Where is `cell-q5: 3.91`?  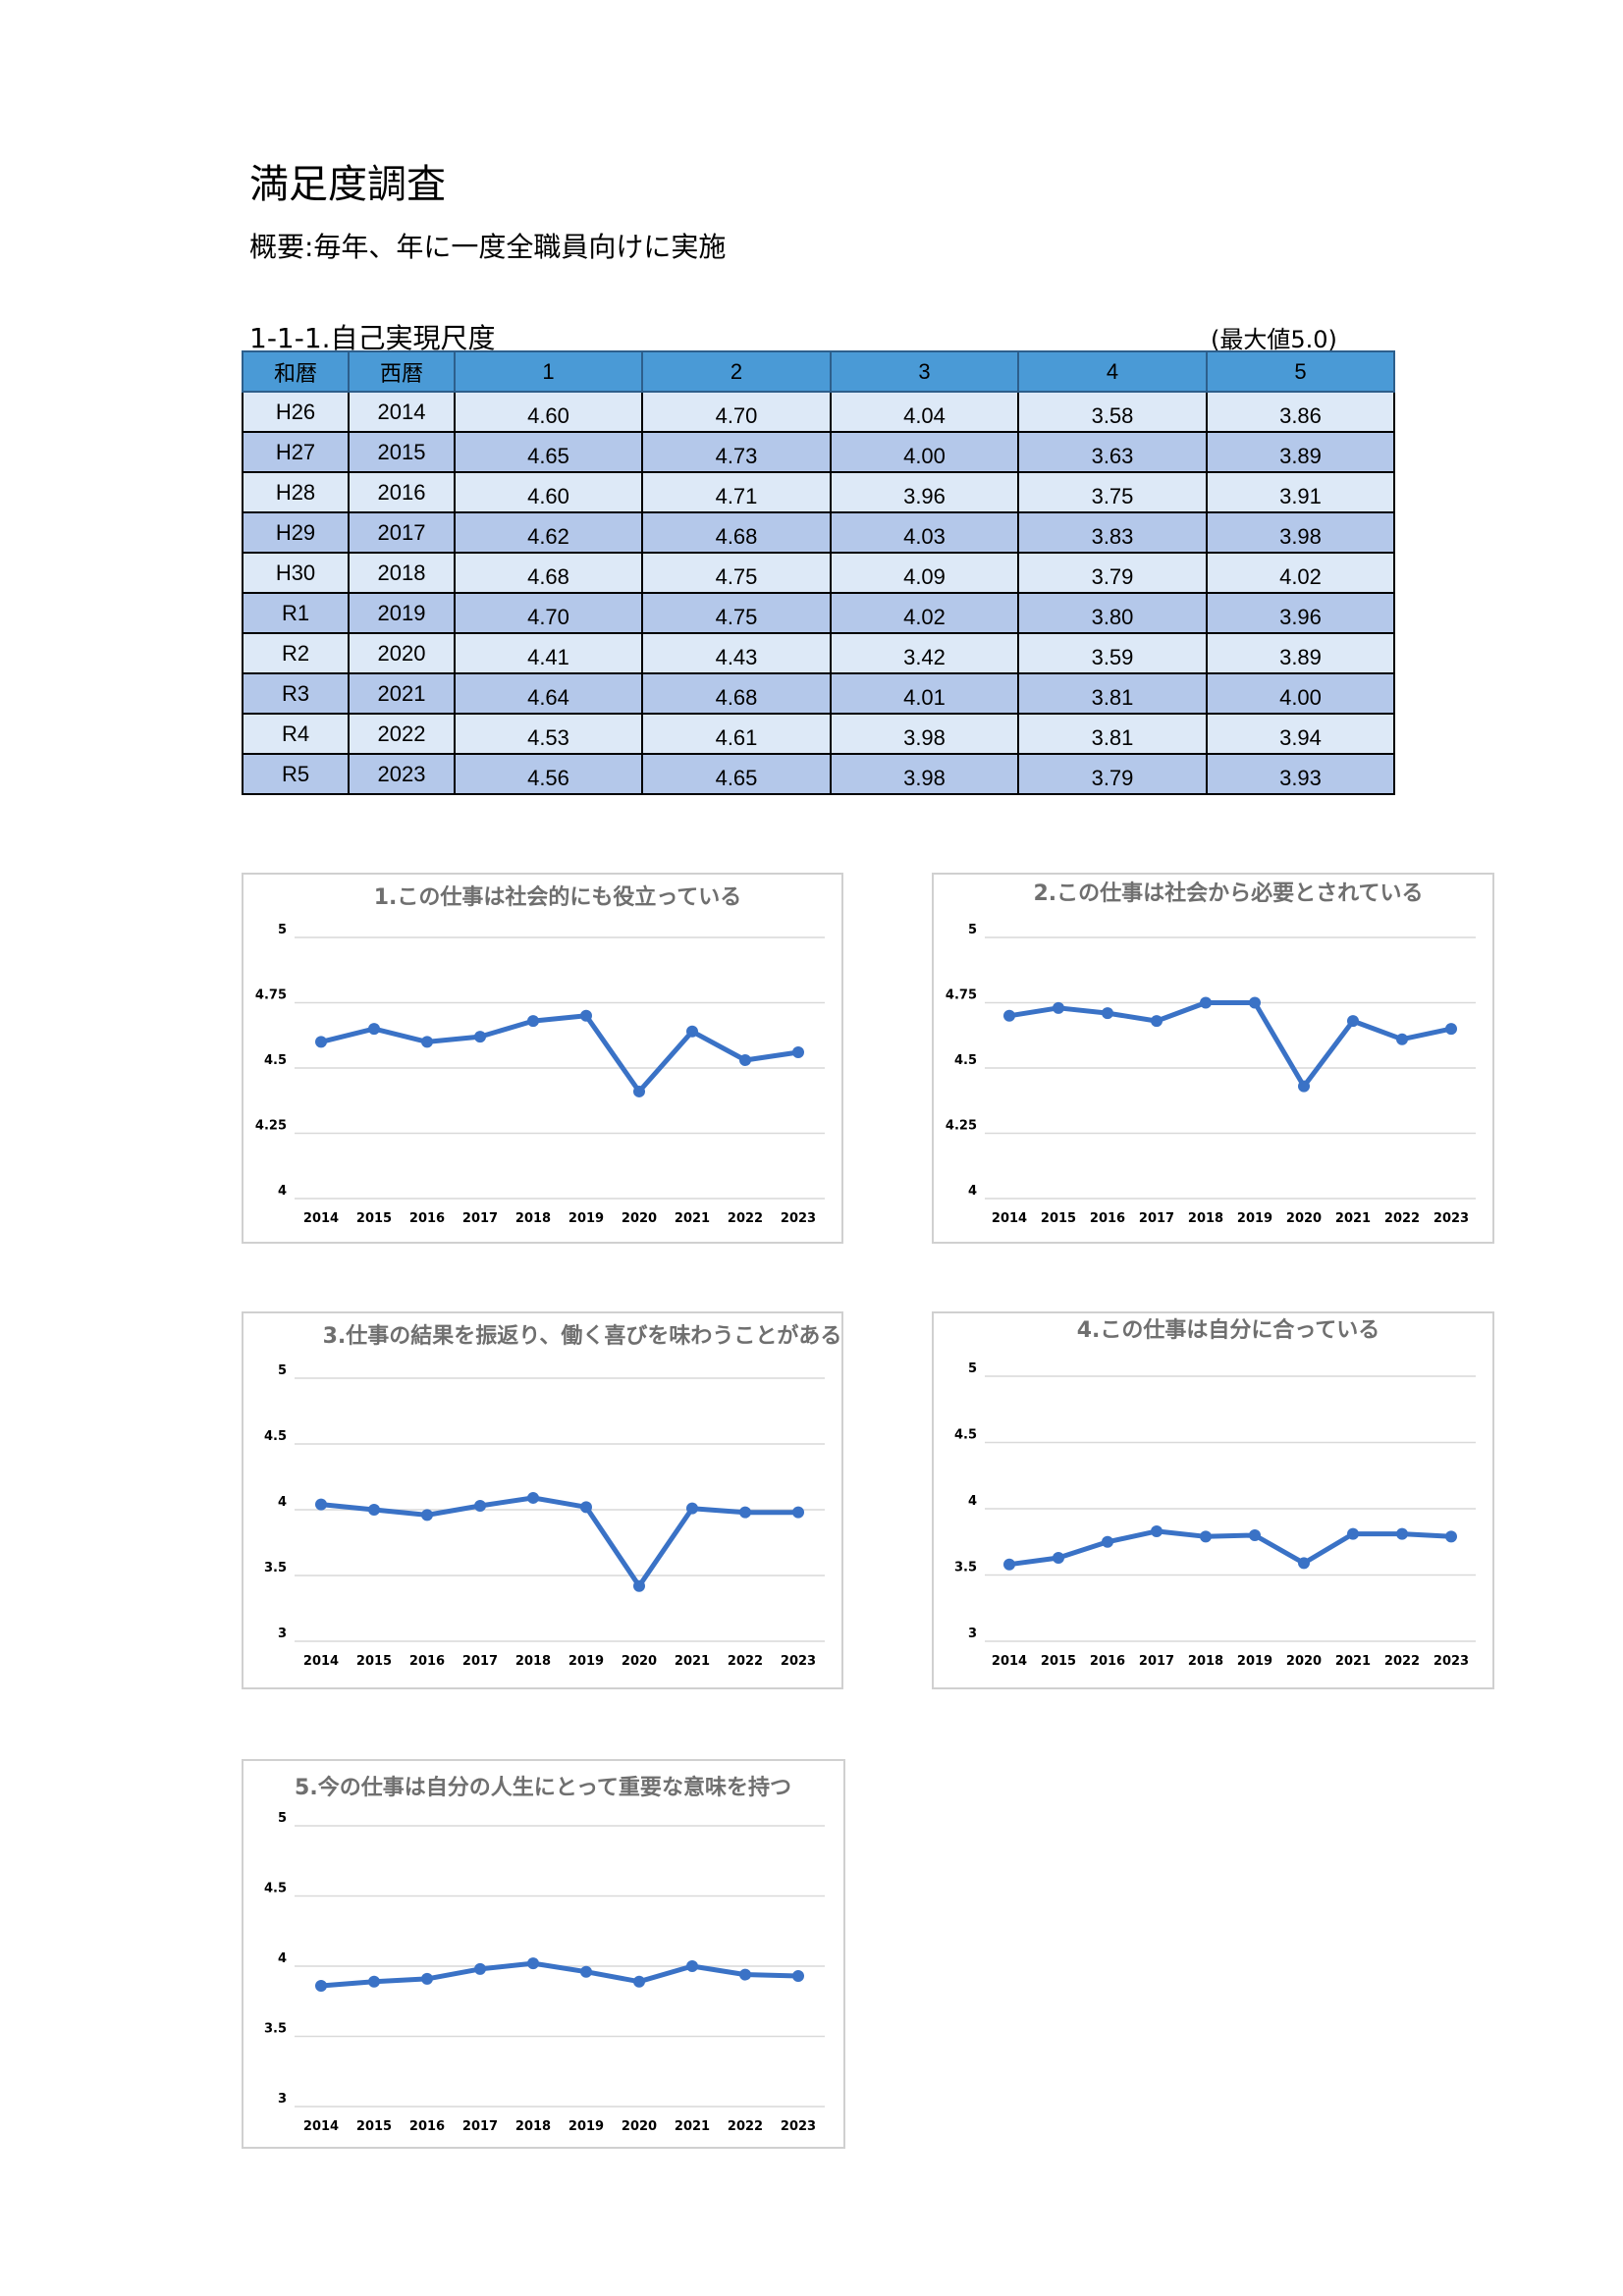
cell-q5: 3.91 is located at coordinates (1300, 492).